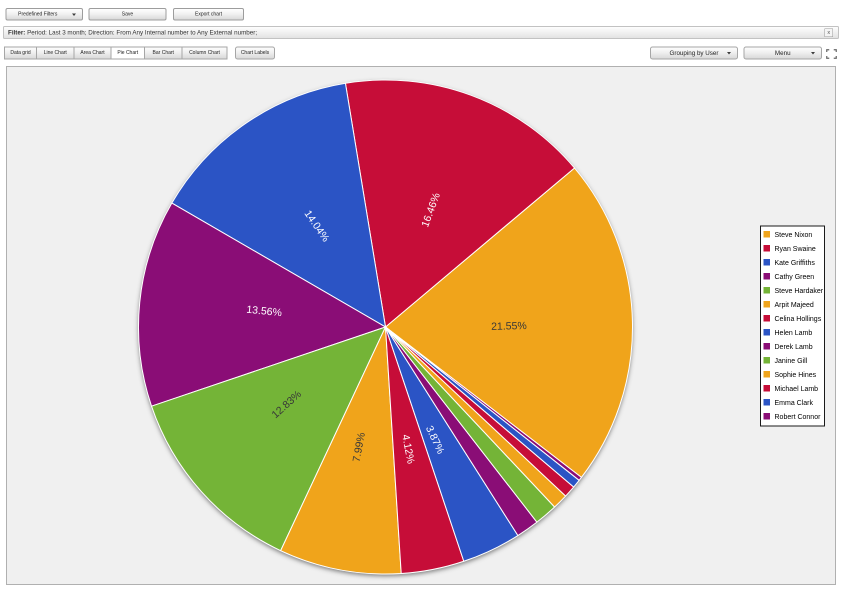  I want to click on svg-text: 13.56%, so click(264, 311).